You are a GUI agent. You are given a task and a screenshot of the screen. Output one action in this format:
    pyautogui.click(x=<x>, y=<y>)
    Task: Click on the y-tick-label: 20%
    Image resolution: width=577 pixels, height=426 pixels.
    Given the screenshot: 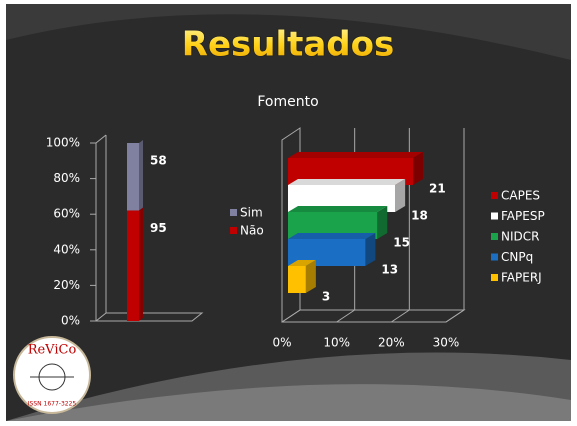 What is the action you would take?
    pyautogui.click(x=66, y=285)
    